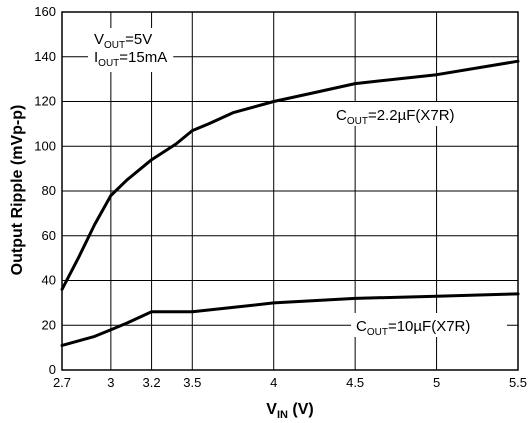 Image resolution: width=531 pixels, height=423 pixels. Describe the element at coordinates (49, 190) in the screenshot. I see `y-tick-label: 80` at that location.